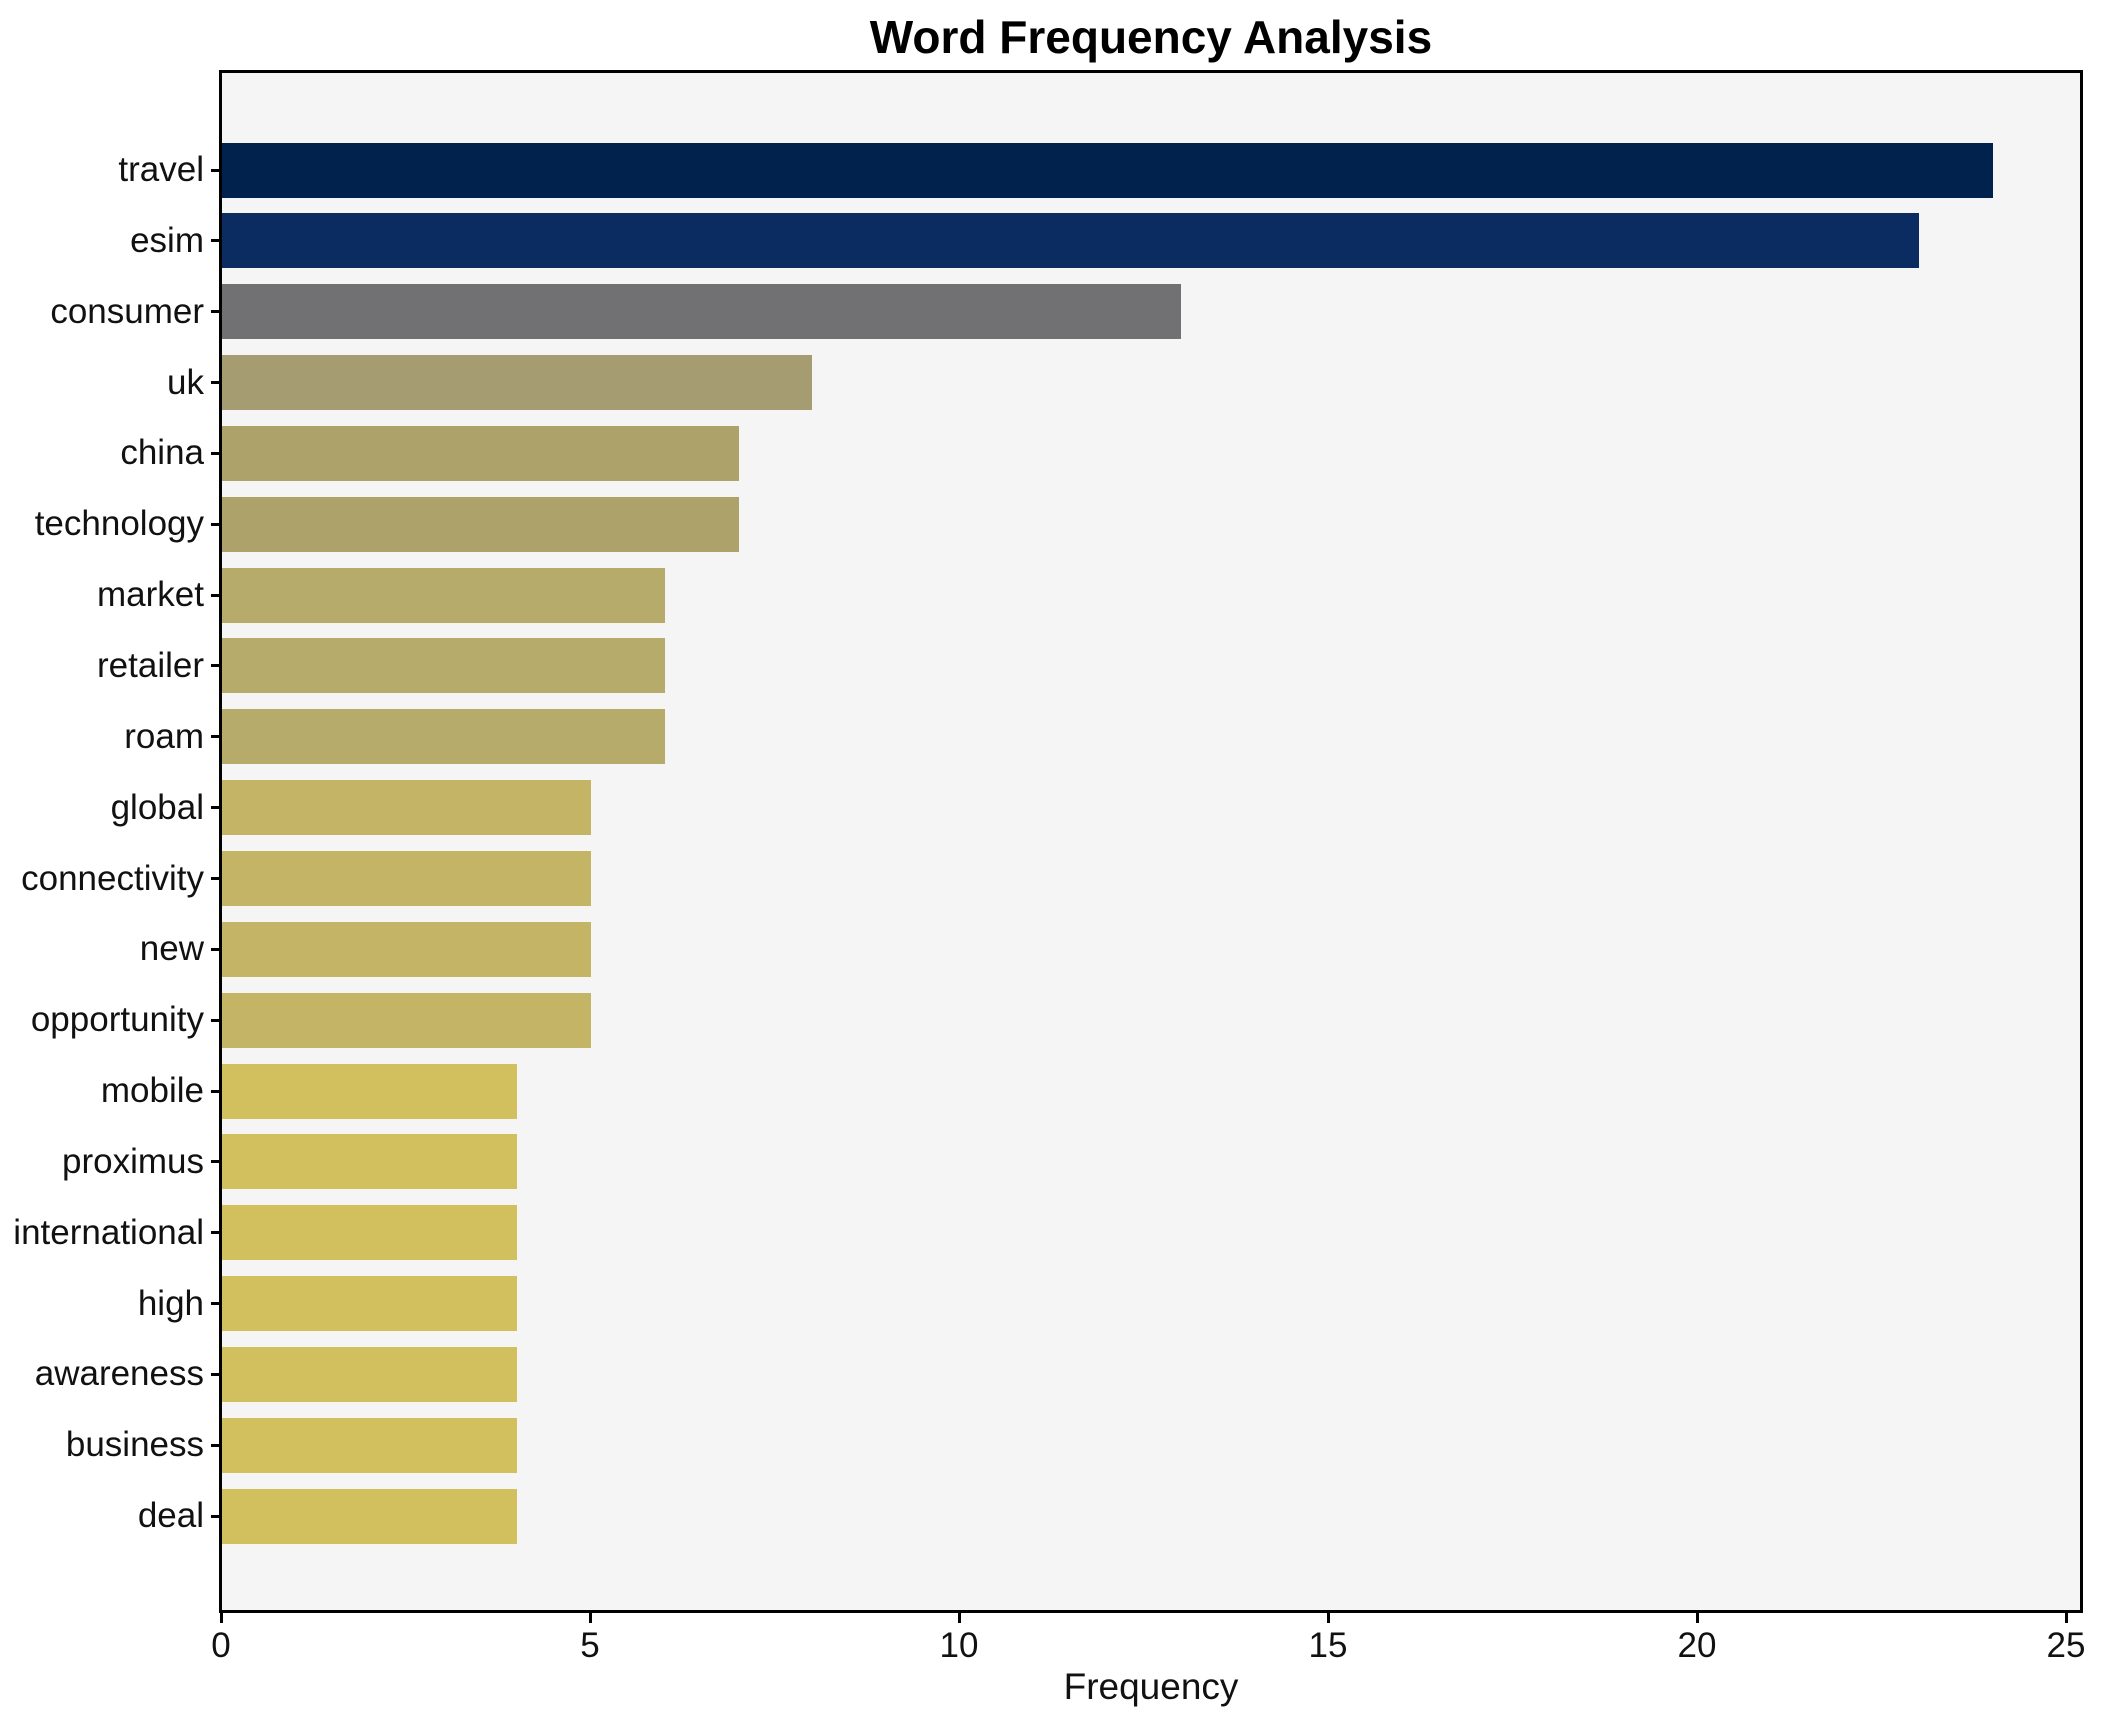 The height and width of the screenshot is (1722, 2103). Describe the element at coordinates (216, 807) in the screenshot. I see `y-tick-mark-global` at that location.